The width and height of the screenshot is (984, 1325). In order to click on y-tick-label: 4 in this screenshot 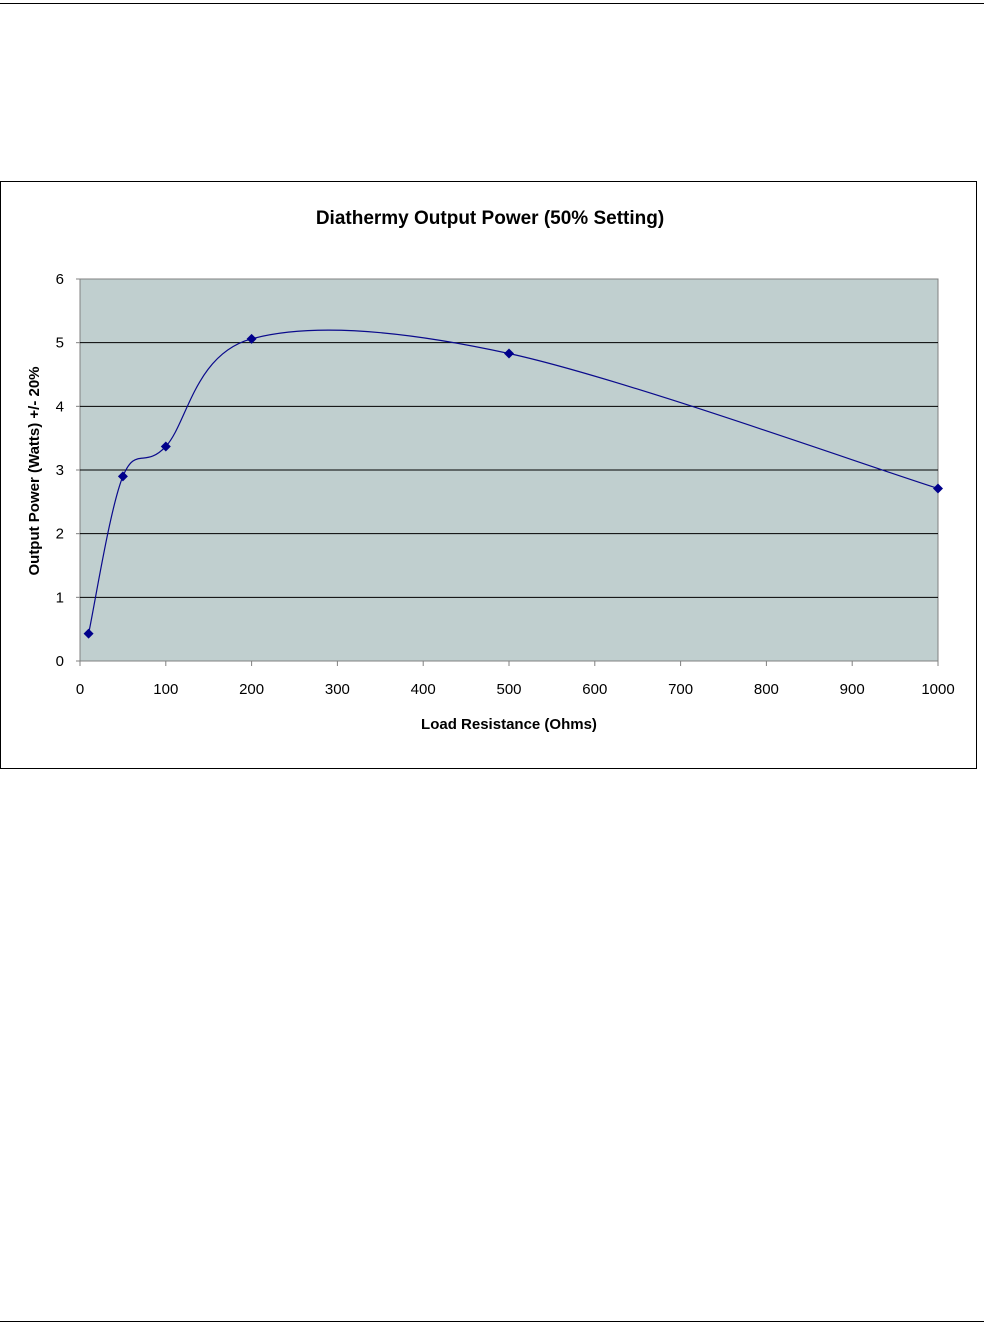, I will do `click(60, 406)`.